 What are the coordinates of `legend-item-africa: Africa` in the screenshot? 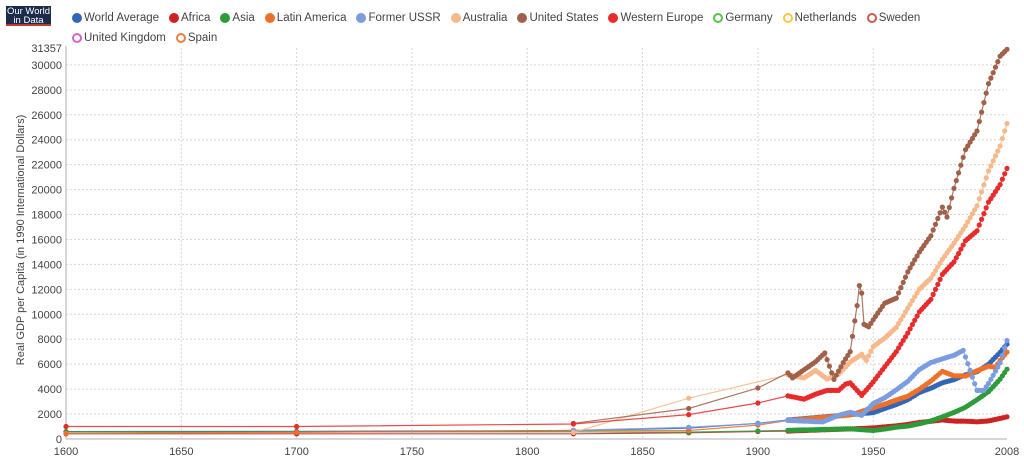 It's located at (189, 17).